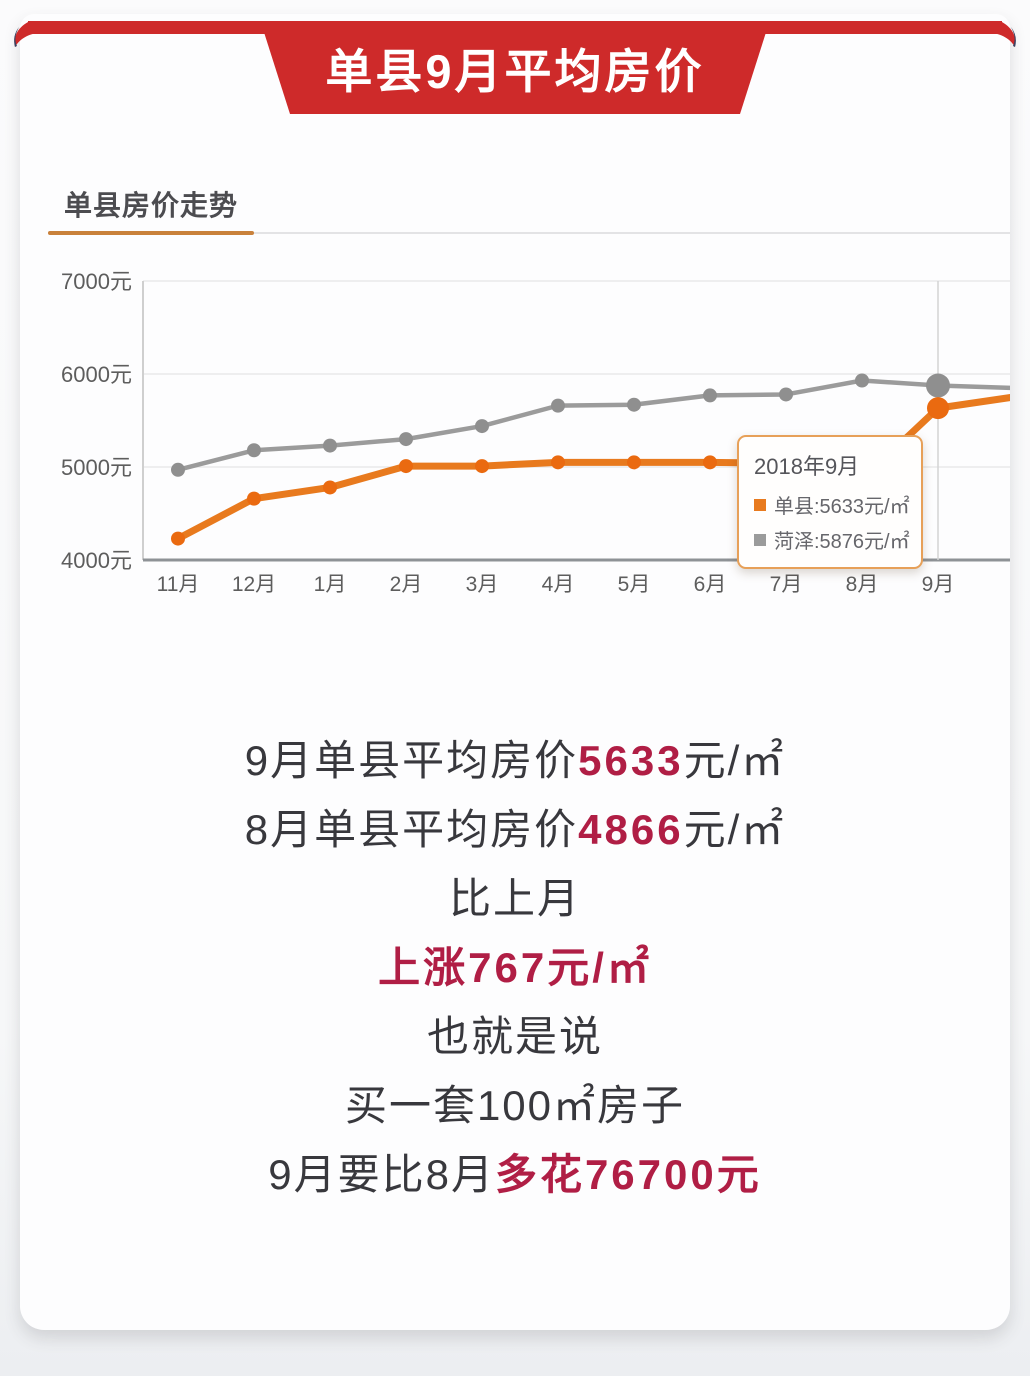 This screenshot has width=1030, height=1376. What do you see at coordinates (514, 71) in the screenshot?
I see `page-title: 单县9月平均房价` at bounding box center [514, 71].